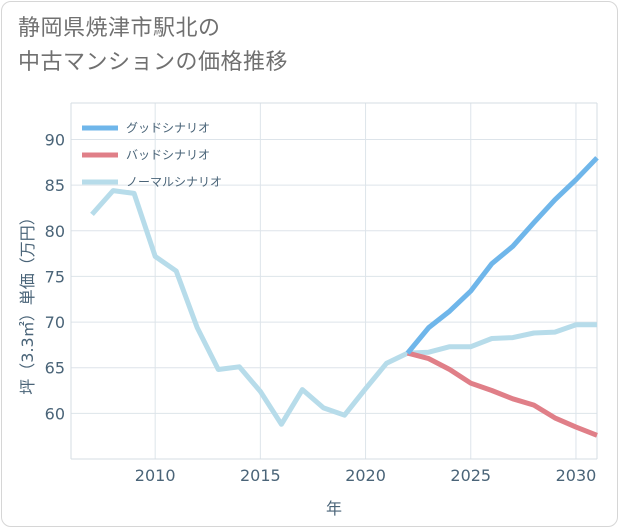 The width and height of the screenshot is (621, 530). Describe the element at coordinates (153, 62) in the screenshot. I see `chart-title-line-2: 中古マンションの価格推移` at that location.